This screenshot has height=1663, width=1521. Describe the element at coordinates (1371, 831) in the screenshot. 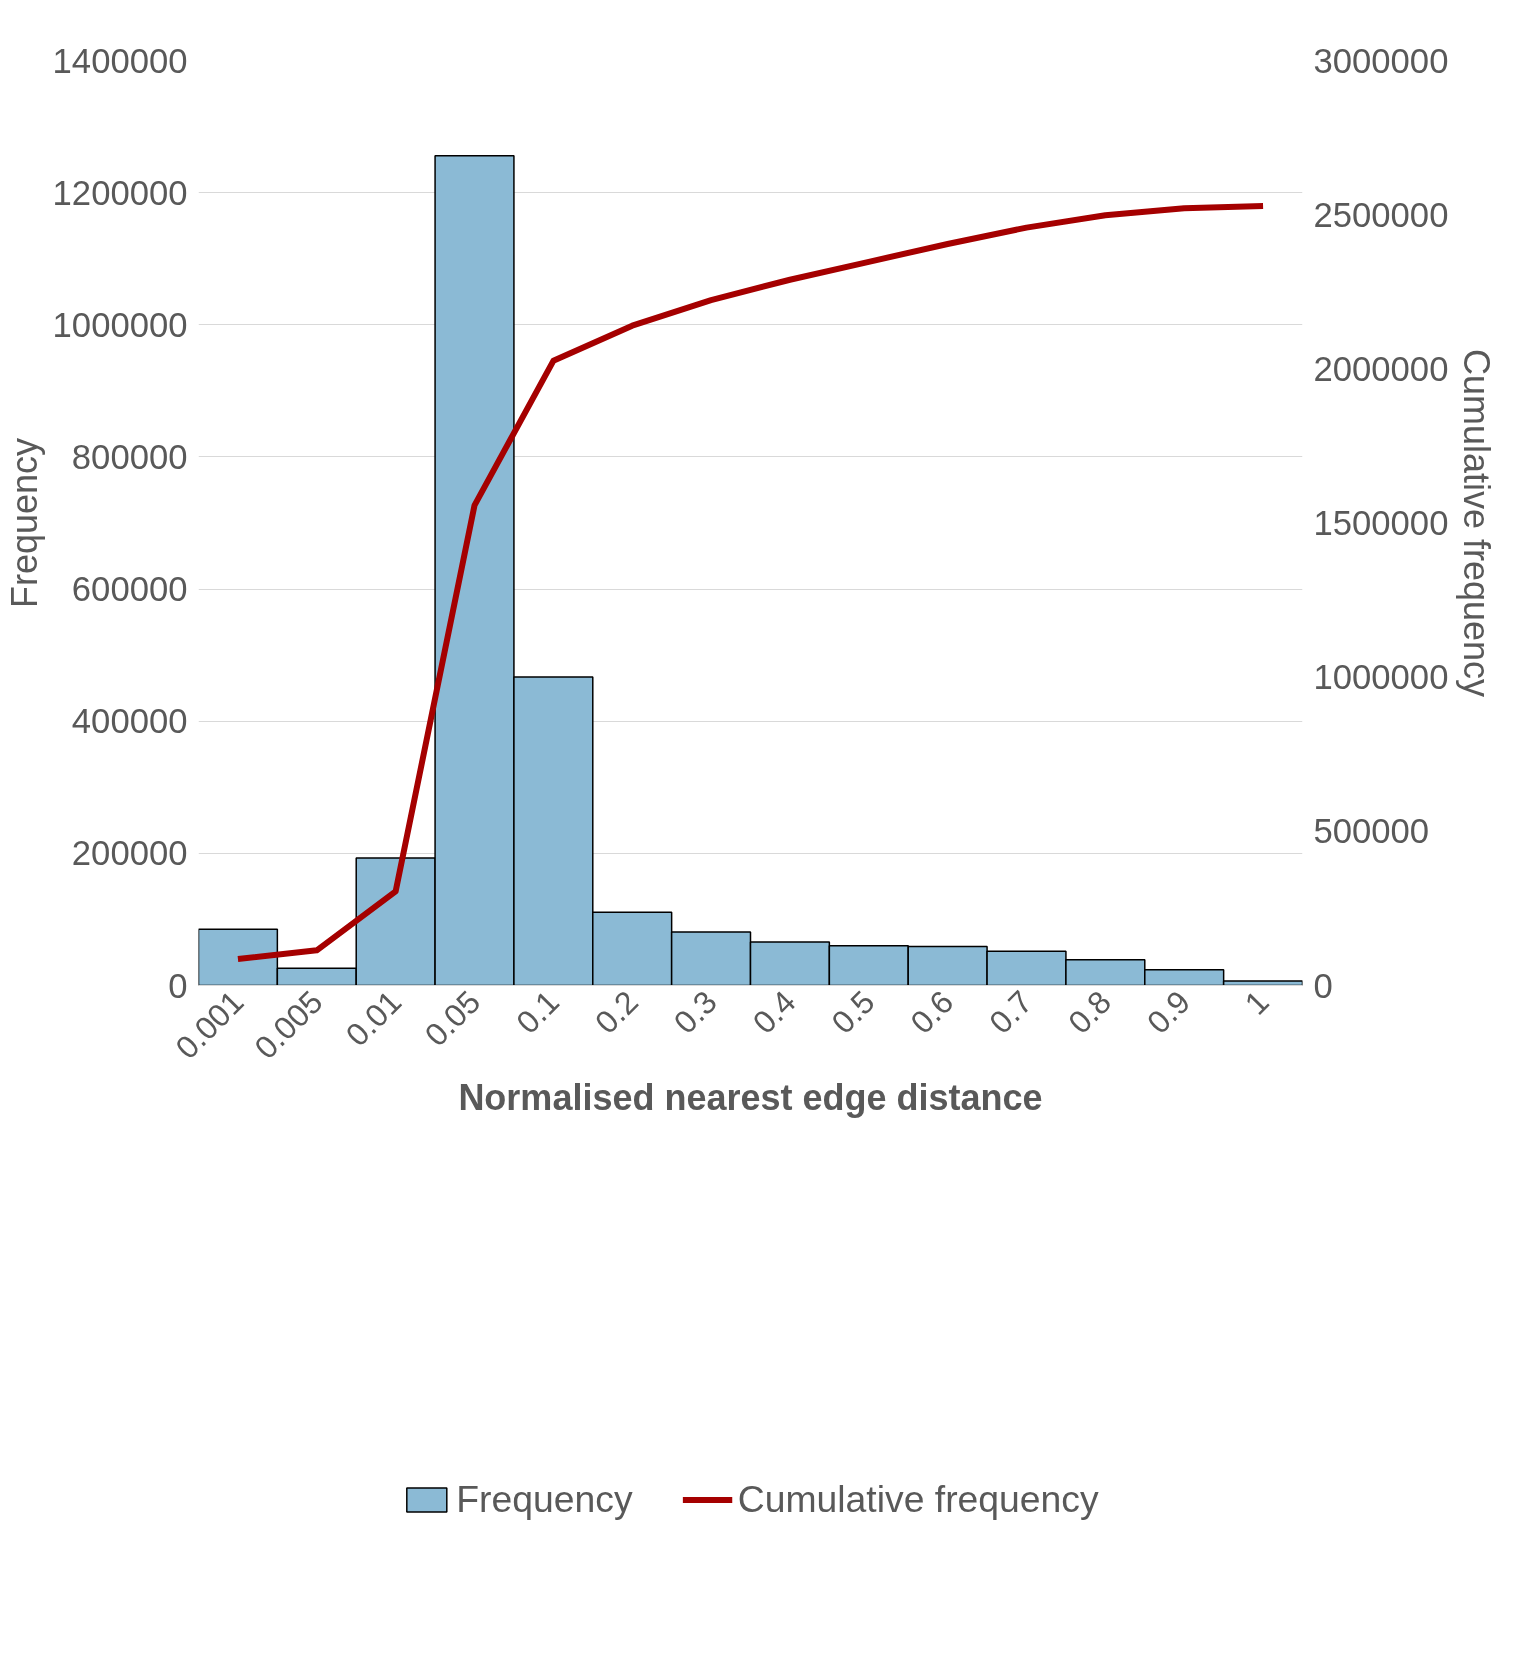

I see `y2-tick-label: 500000` at that location.